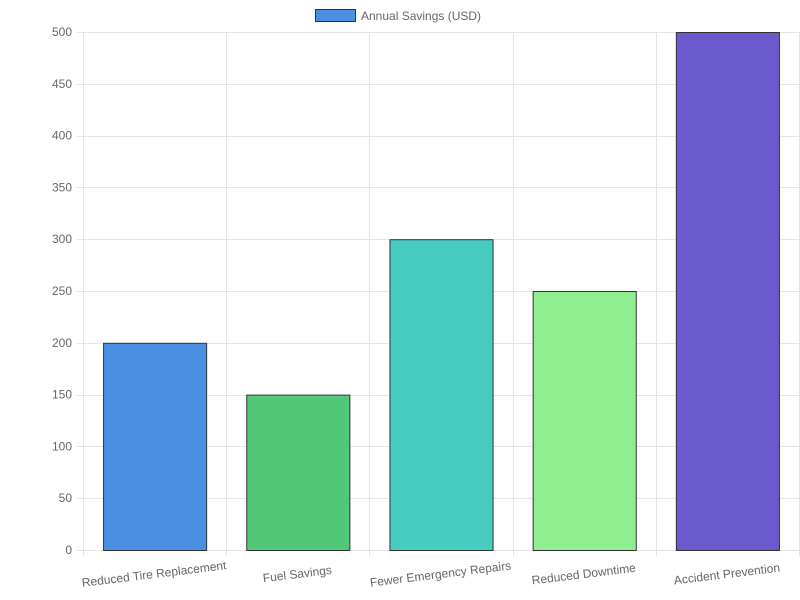 Image resolution: width=800 pixels, height=600 pixels. Describe the element at coordinates (440, 573) in the screenshot. I see `x-tick-label: Fewer Emergency Repairs` at that location.